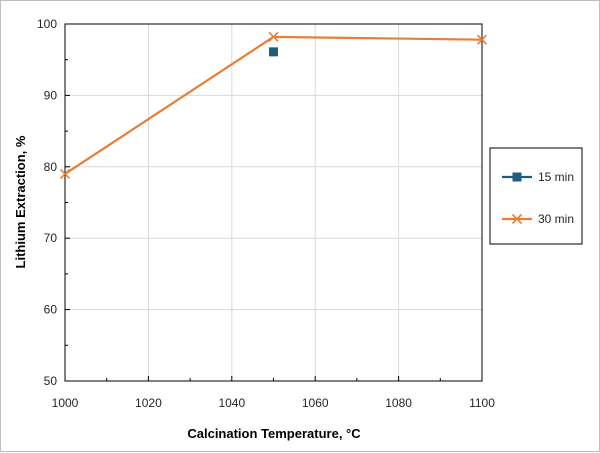 Image resolution: width=600 pixels, height=453 pixels. I want to click on y-axis-title: Lithium Extraction, %, so click(20, 201).